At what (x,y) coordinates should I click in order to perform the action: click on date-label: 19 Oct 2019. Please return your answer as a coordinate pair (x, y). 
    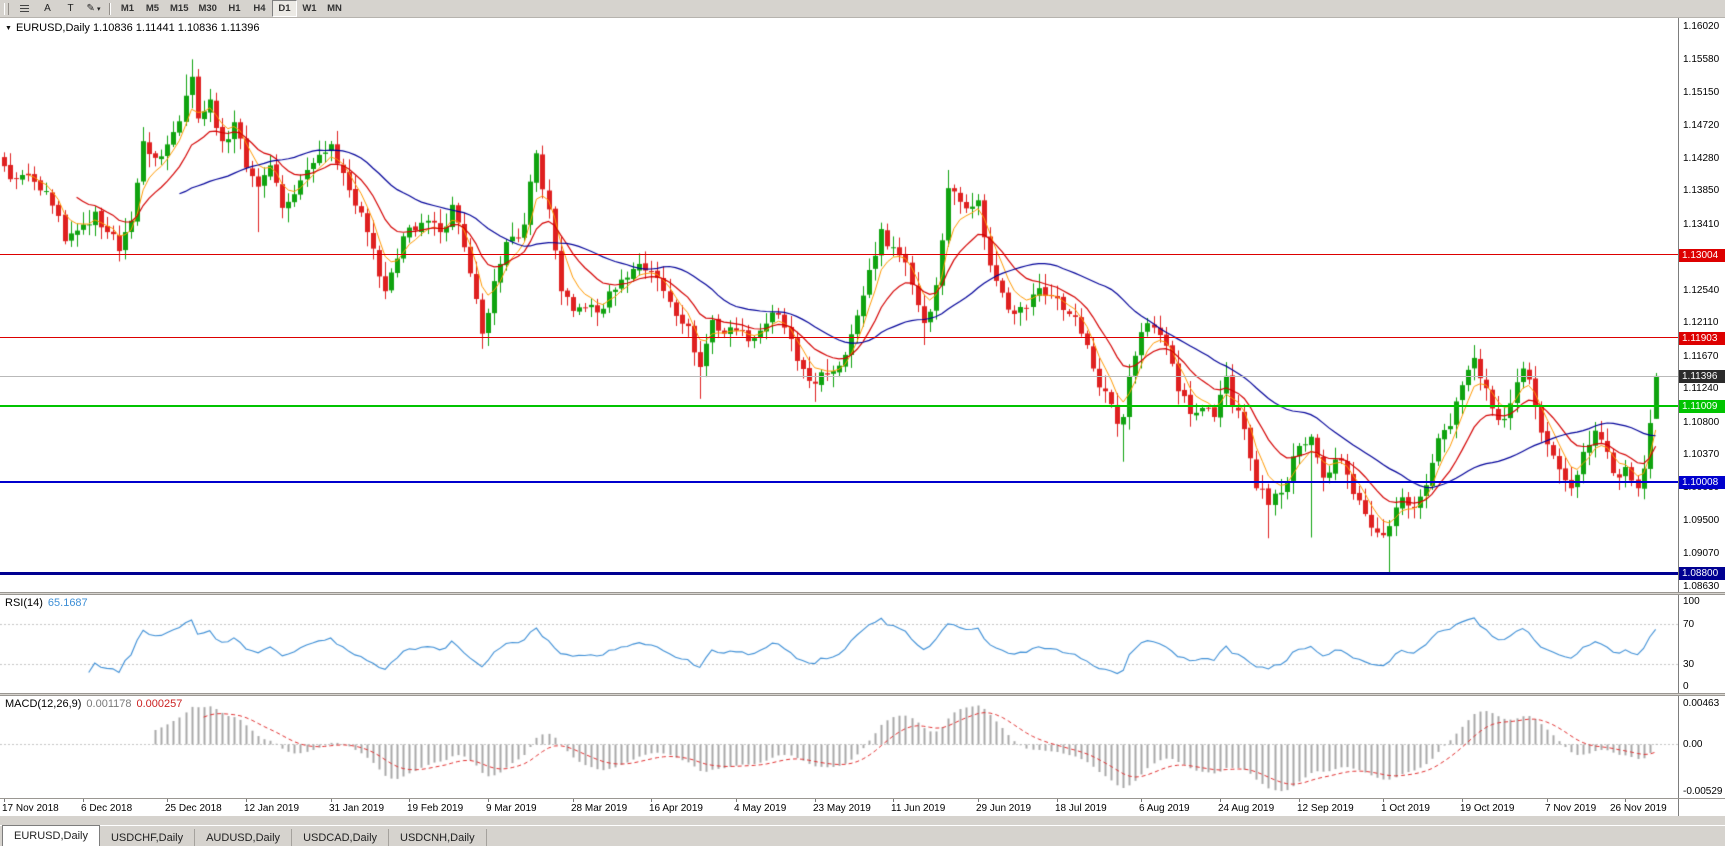
    Looking at the image, I should click on (1487, 808).